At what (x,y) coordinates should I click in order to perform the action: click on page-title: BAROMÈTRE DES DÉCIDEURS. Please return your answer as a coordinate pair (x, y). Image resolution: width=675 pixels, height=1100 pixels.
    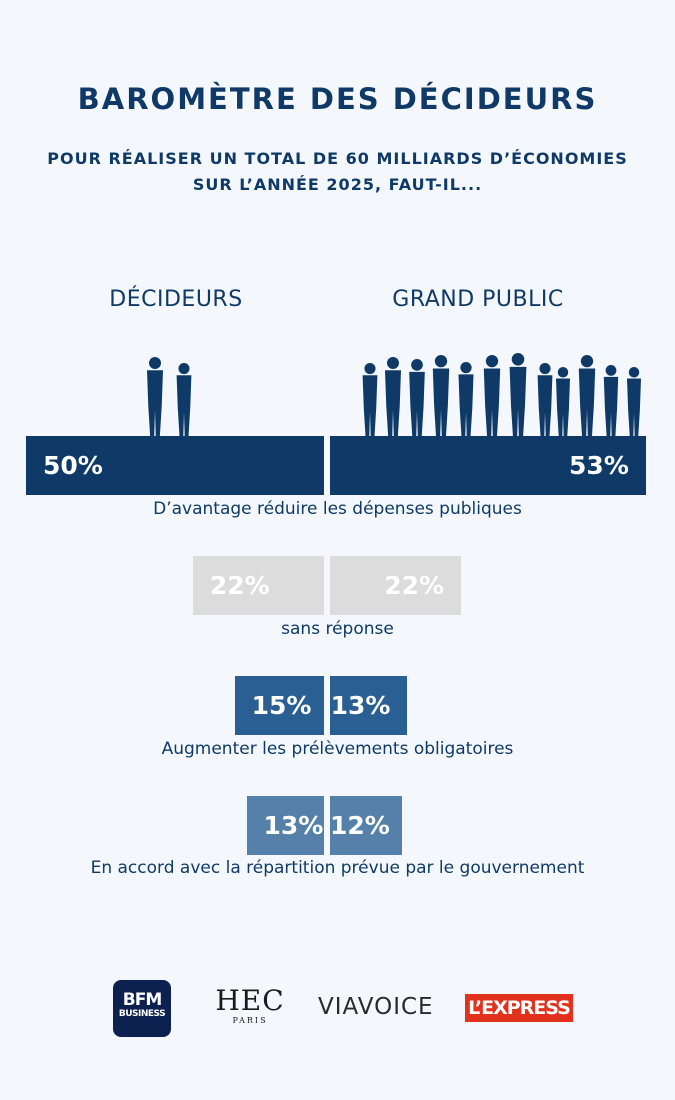
    Looking at the image, I should click on (337, 99).